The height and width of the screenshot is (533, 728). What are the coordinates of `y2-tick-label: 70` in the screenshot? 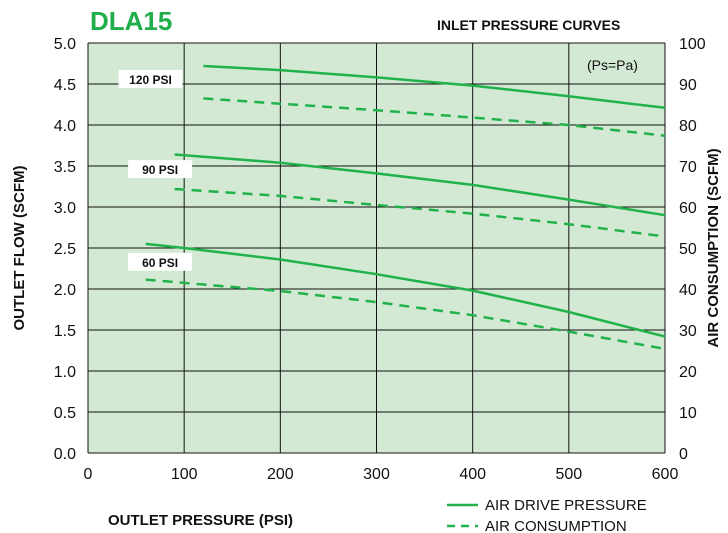 It's located at (688, 167).